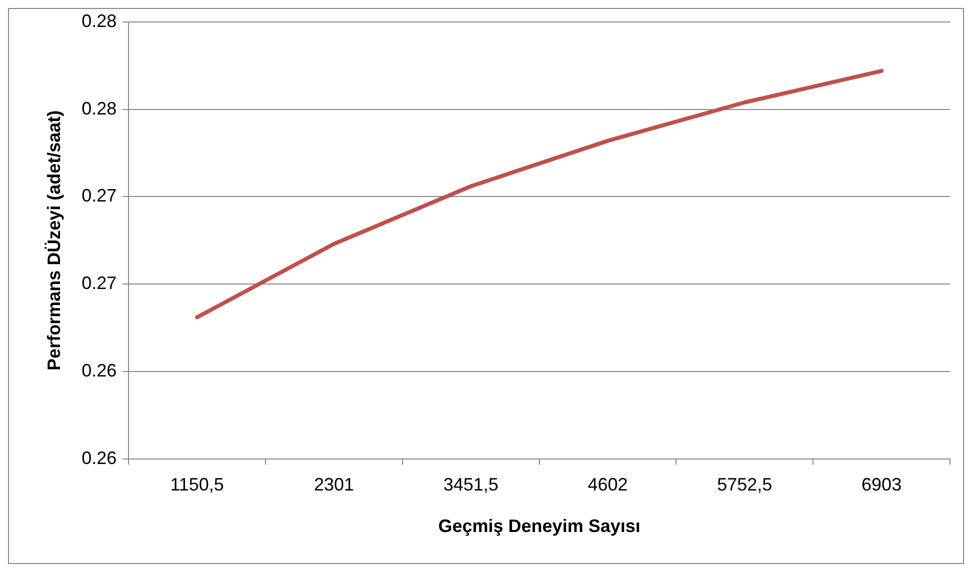 The width and height of the screenshot is (974, 574). What do you see at coordinates (744, 484) in the screenshot?
I see `x-tick-label: 5752,5` at bounding box center [744, 484].